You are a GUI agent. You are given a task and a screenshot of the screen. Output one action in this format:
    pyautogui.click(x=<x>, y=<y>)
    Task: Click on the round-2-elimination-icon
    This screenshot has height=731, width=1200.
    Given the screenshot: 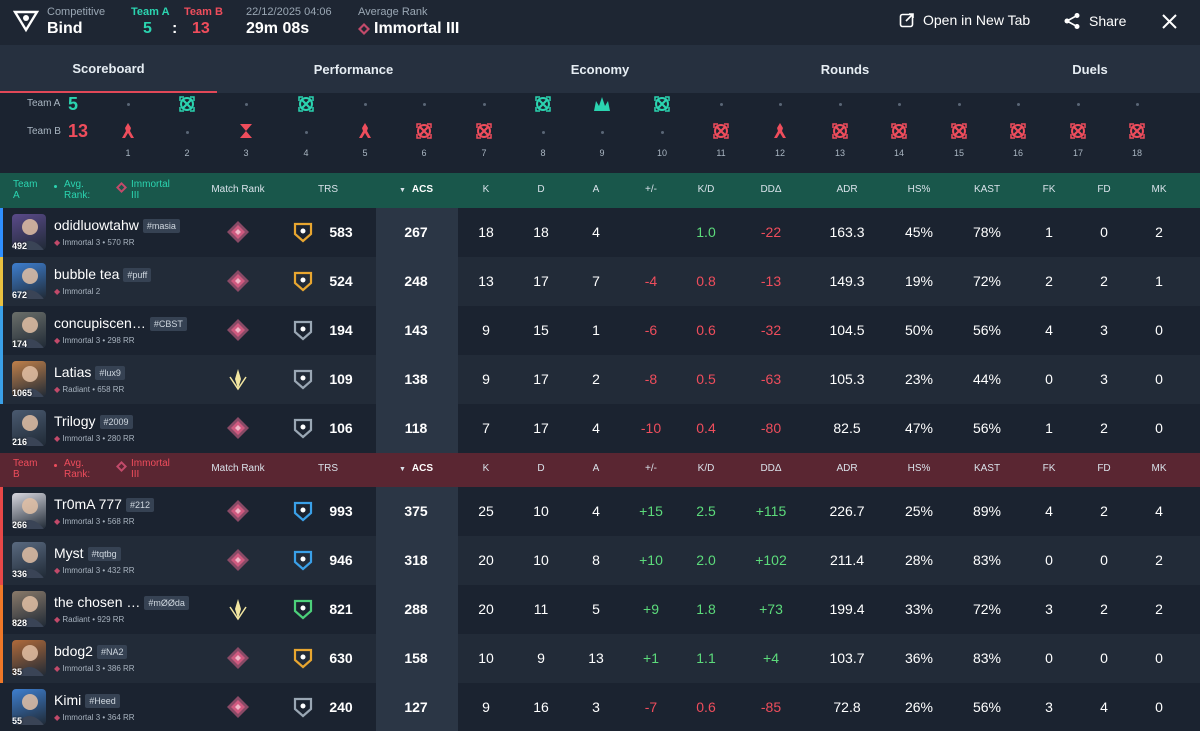 What is the action you would take?
    pyautogui.click(x=187, y=104)
    